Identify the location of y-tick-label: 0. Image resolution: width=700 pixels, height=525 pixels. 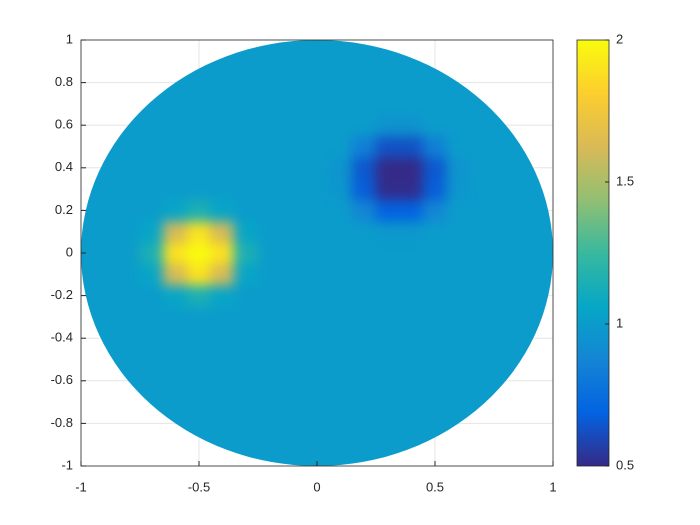
(69, 251).